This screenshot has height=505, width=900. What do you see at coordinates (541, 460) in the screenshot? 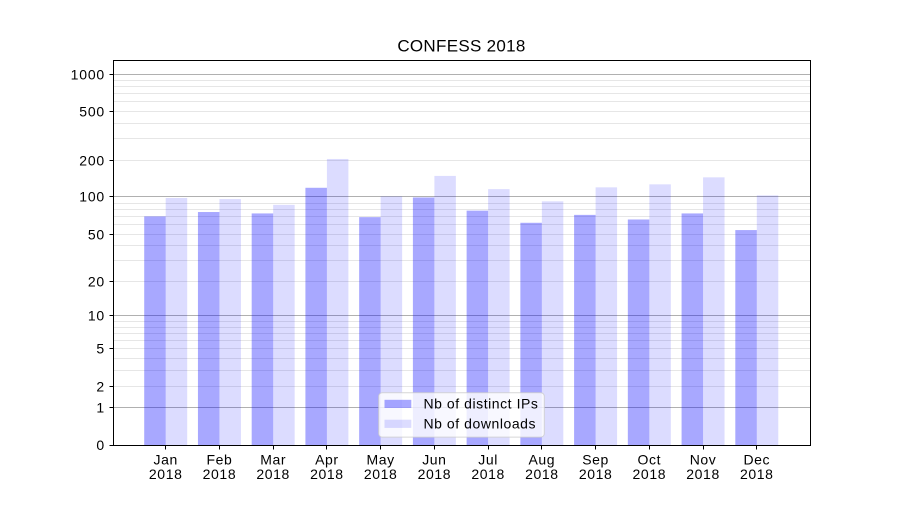
I see `svg-text: Aug` at bounding box center [541, 460].